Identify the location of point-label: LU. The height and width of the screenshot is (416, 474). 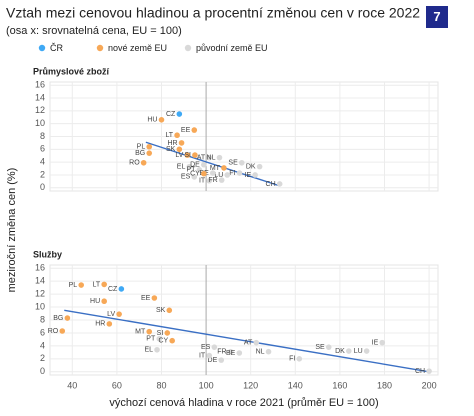
(358, 351).